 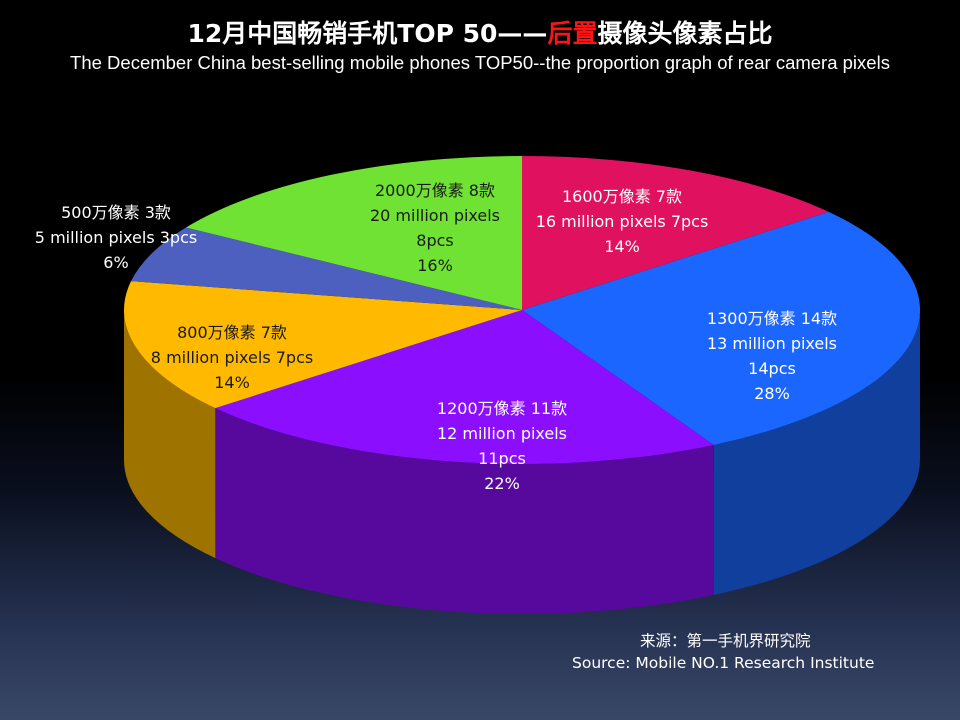 I want to click on pie-side-8mp, so click(x=170, y=434).